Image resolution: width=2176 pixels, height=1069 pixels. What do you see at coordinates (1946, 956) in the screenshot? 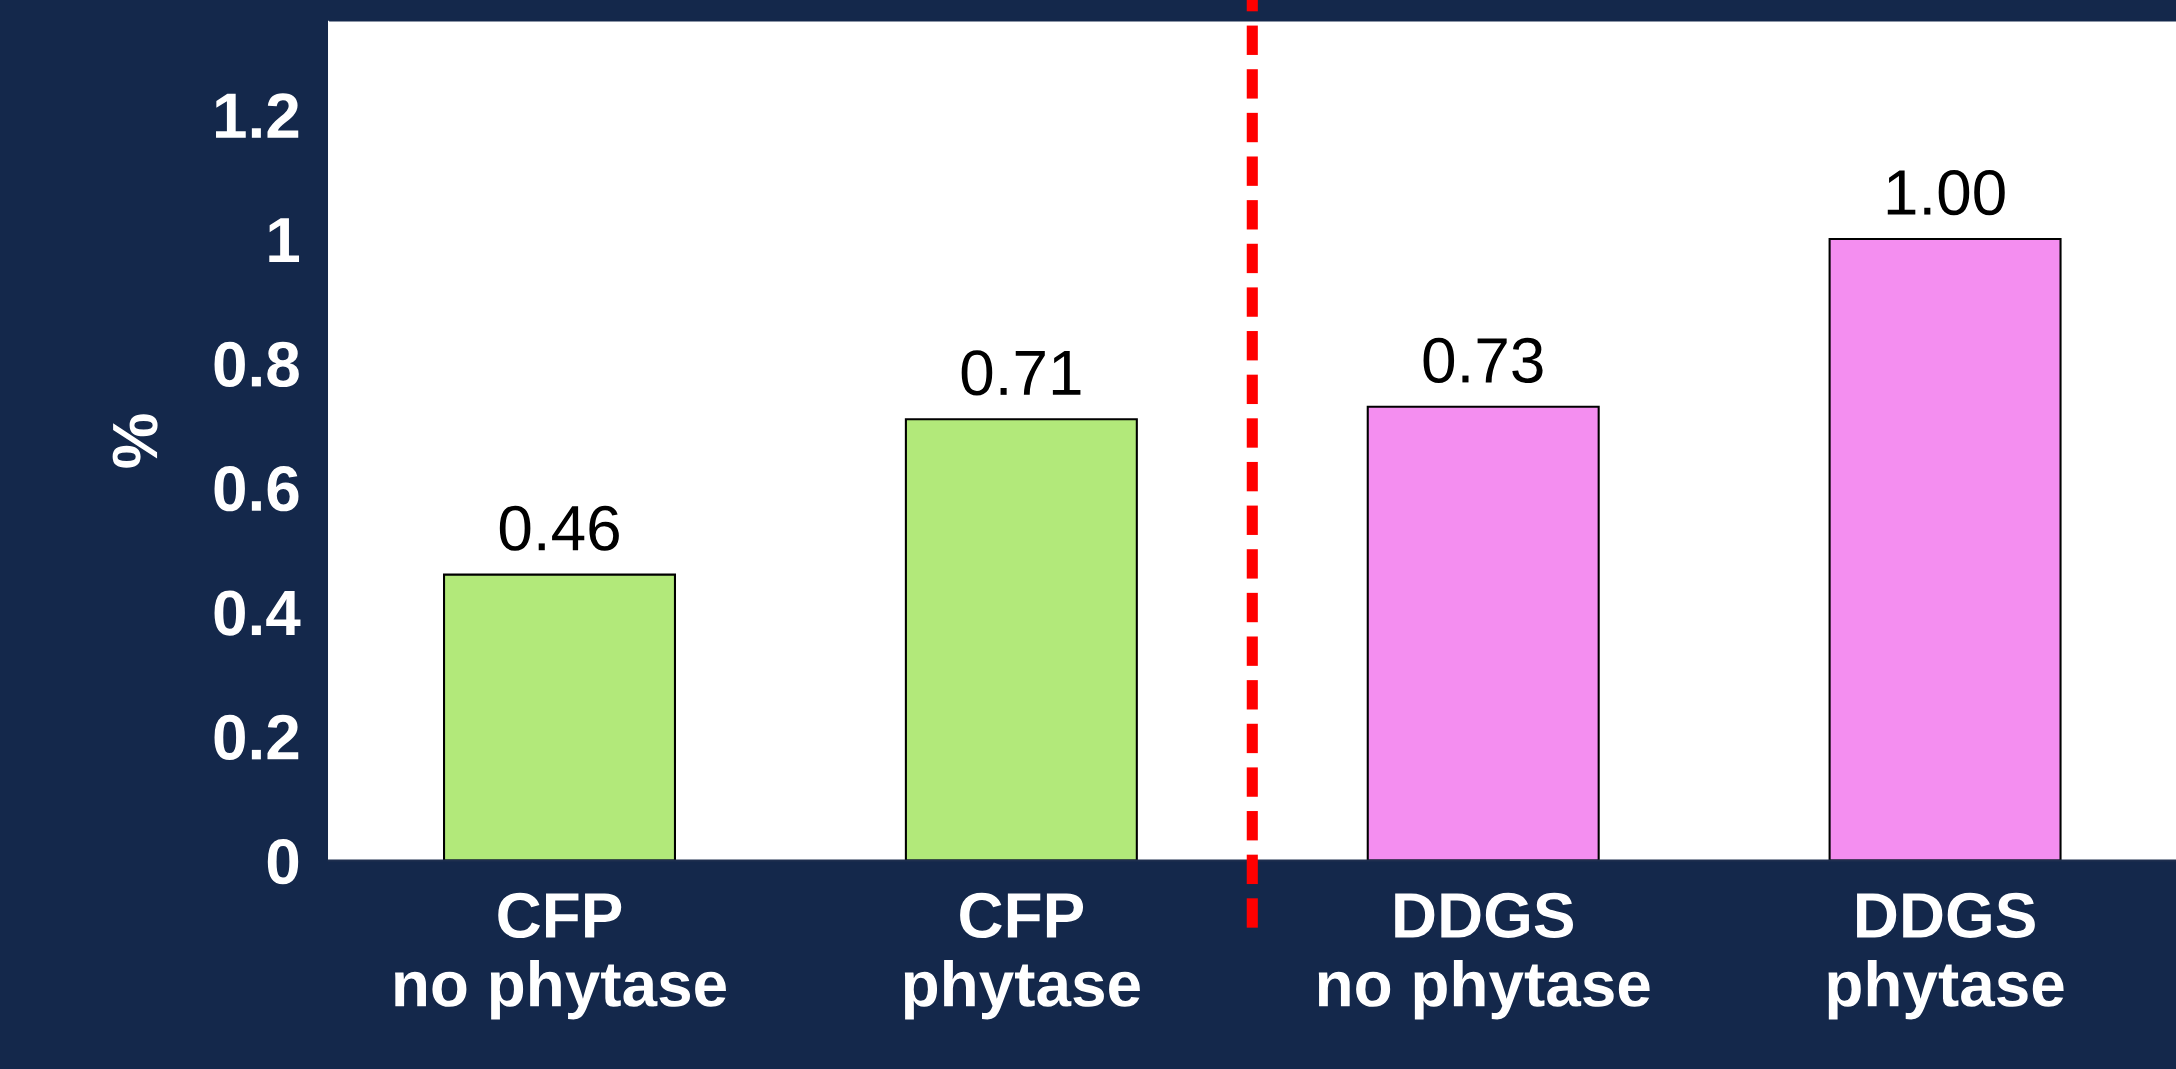
I see `x-tick-label: DDGS phytase` at bounding box center [1946, 956].